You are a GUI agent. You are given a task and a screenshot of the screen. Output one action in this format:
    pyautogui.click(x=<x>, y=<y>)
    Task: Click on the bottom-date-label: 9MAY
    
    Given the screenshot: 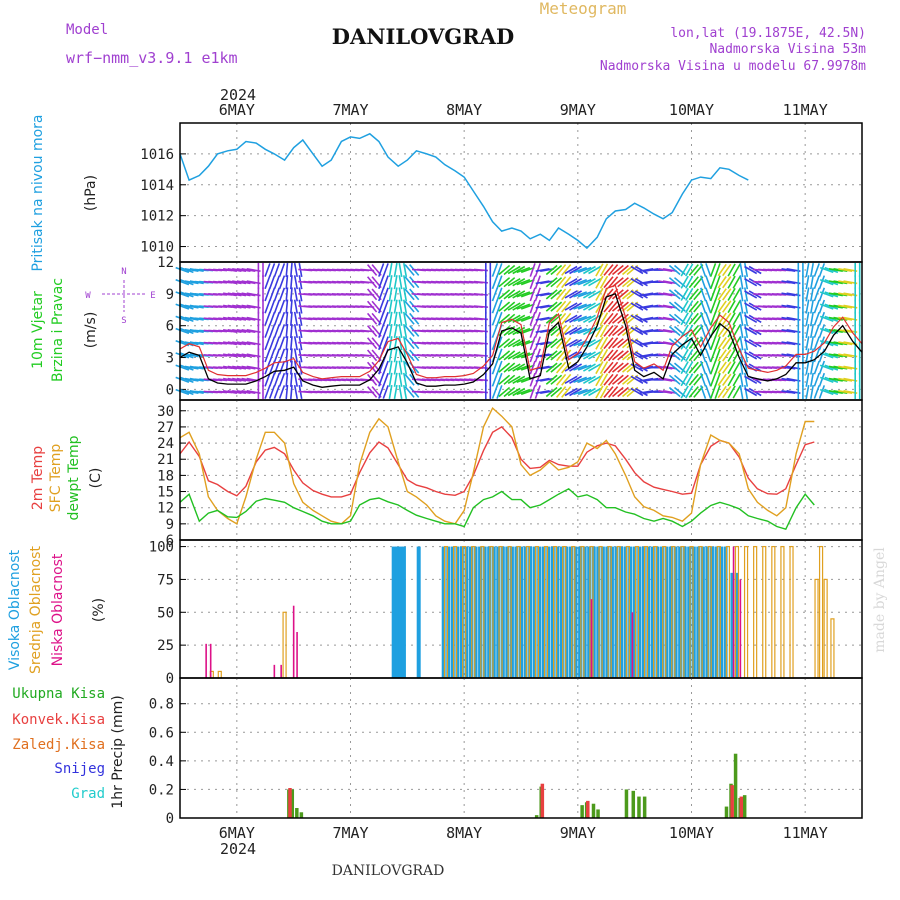 What is the action you would take?
    pyautogui.click(x=578, y=833)
    